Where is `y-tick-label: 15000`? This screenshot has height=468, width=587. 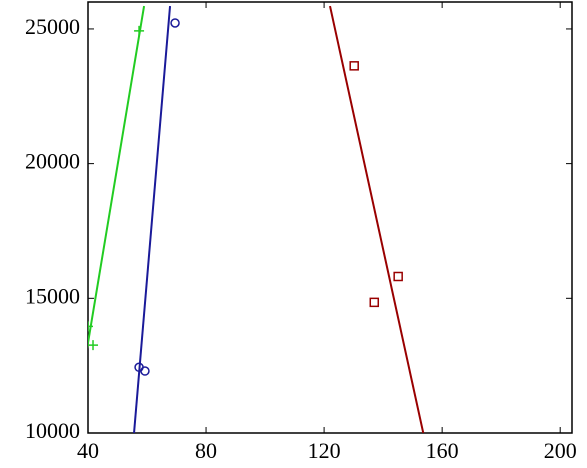 y-tick-label: 15000 is located at coordinates (52, 295).